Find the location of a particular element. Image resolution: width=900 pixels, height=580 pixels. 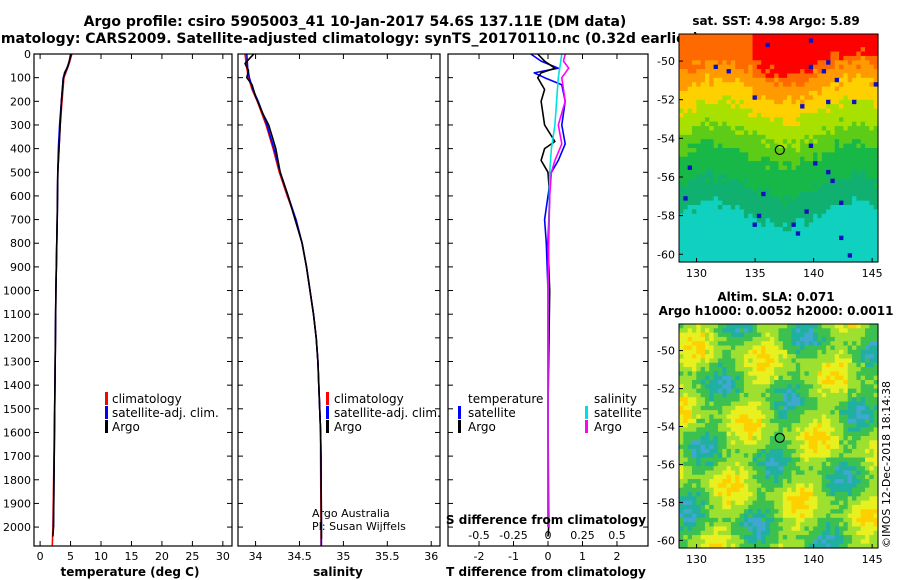

sst-y-tick-label: -56 is located at coordinates (666, 177).